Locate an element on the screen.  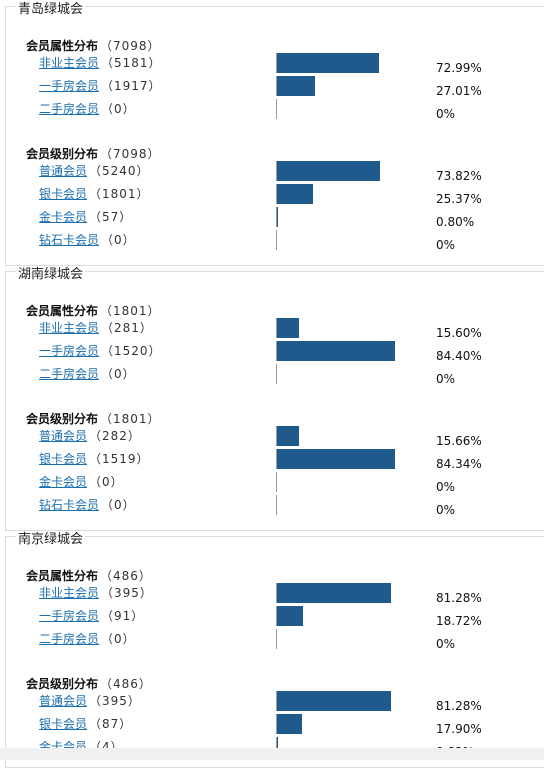
percent-label: 72.99% is located at coordinates (459, 68).